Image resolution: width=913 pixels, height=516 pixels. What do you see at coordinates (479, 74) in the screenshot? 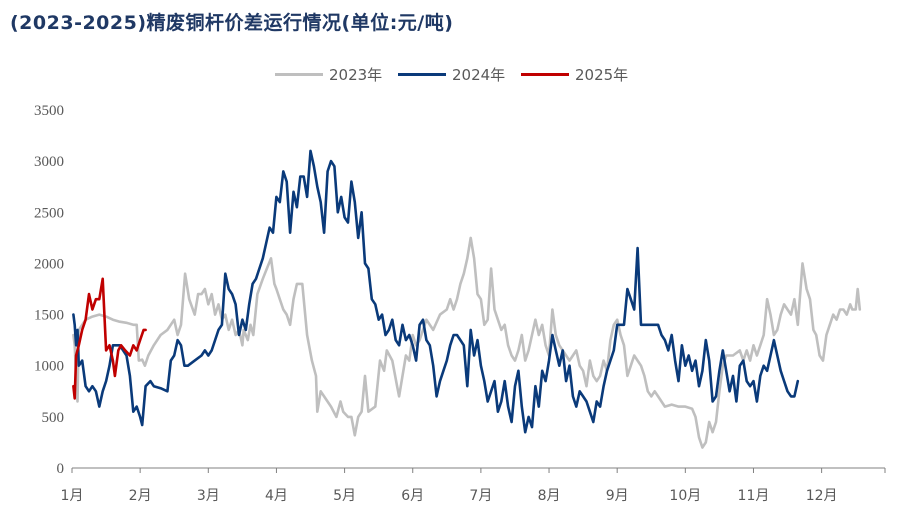
I see `legend-label-2024: 2024年` at bounding box center [479, 74].